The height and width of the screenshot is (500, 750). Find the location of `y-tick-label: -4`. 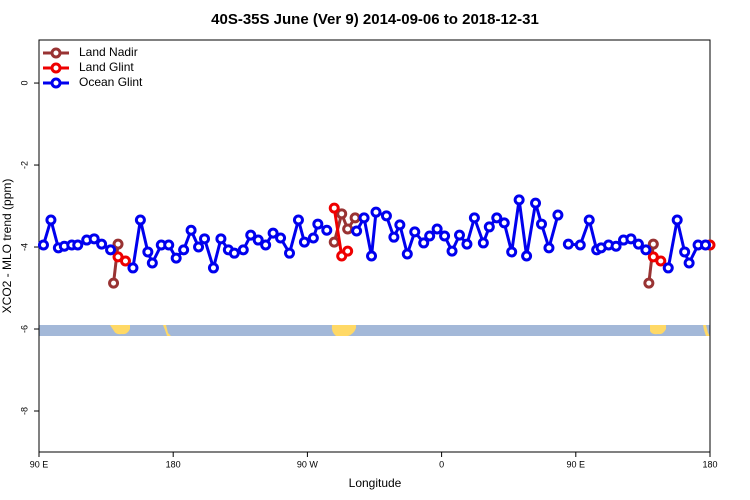

y-tick-label: -4 is located at coordinates (24, 247).